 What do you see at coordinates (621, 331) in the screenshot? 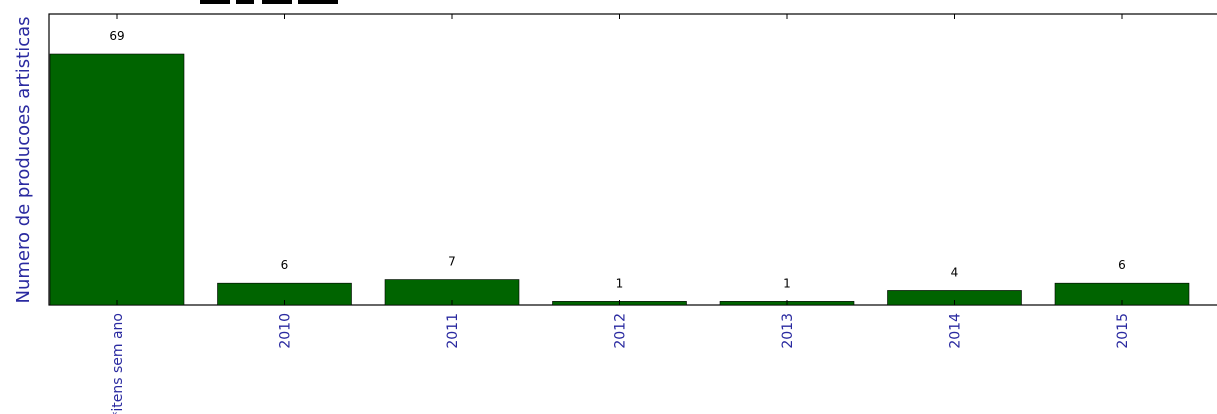
I see `x-tick-label: 2012` at bounding box center [621, 331].